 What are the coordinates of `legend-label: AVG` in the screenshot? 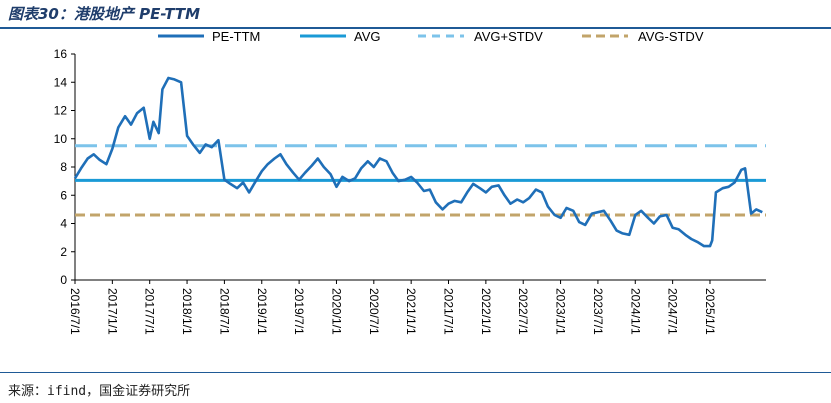 It's located at (367, 37).